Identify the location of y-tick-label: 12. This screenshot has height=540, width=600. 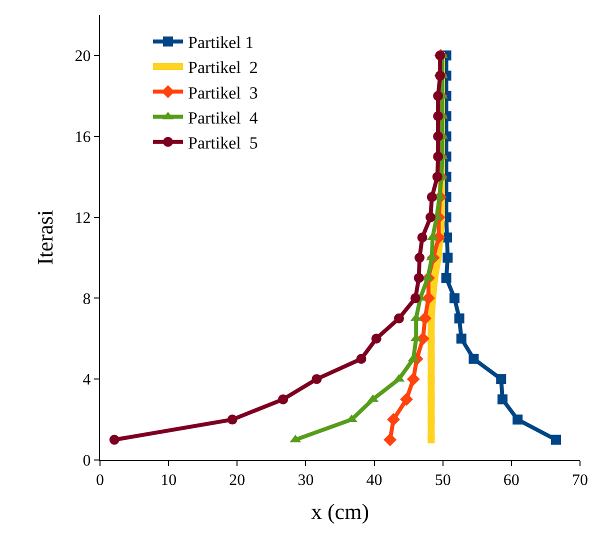
(82, 218).